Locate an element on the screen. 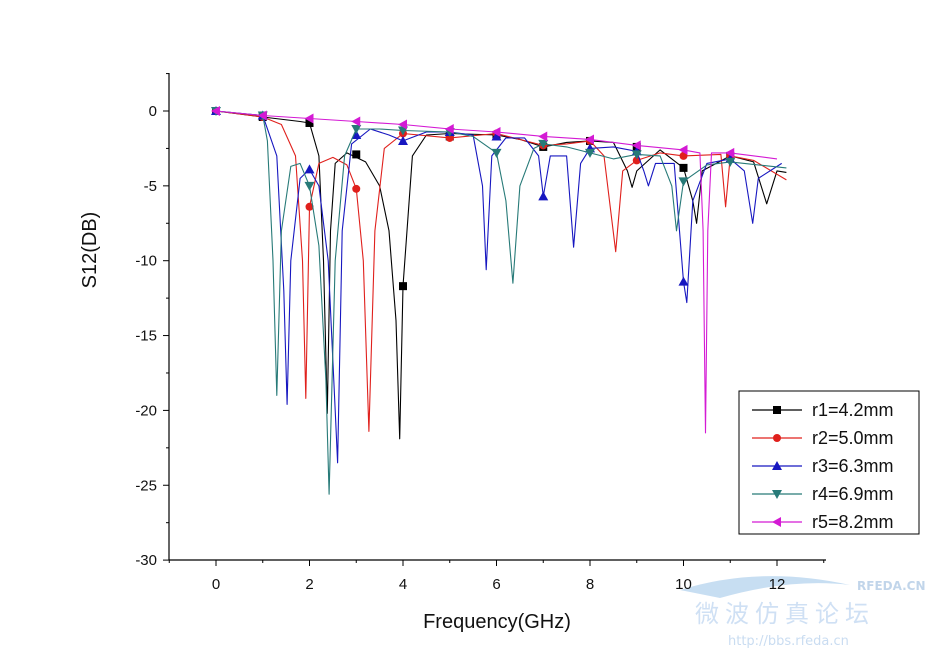 Image resolution: width=939 pixels, height=654 pixels. legend-item: r5=8.2mm is located at coordinates (823, 522).